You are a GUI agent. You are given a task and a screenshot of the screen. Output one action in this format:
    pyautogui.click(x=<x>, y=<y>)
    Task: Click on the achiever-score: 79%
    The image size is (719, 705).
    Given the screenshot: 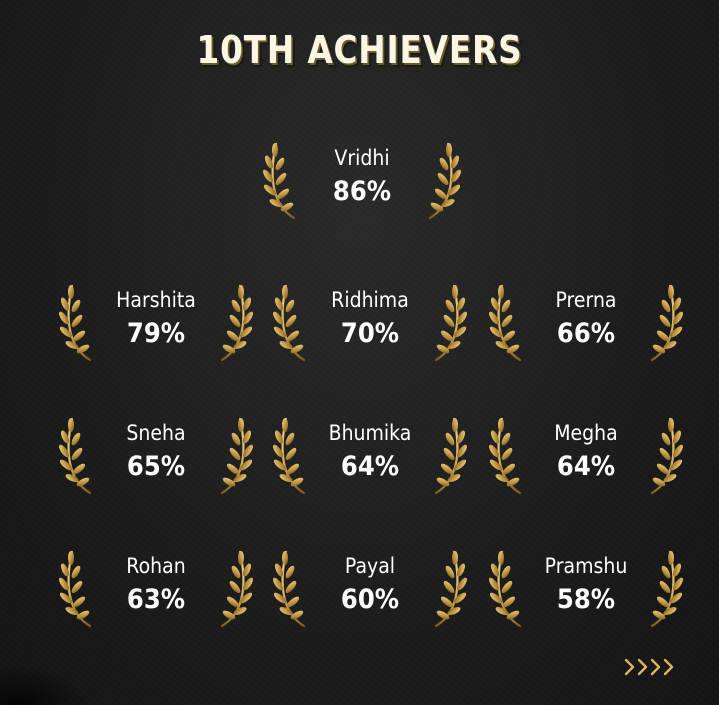 What is the action you would take?
    pyautogui.click(x=156, y=333)
    